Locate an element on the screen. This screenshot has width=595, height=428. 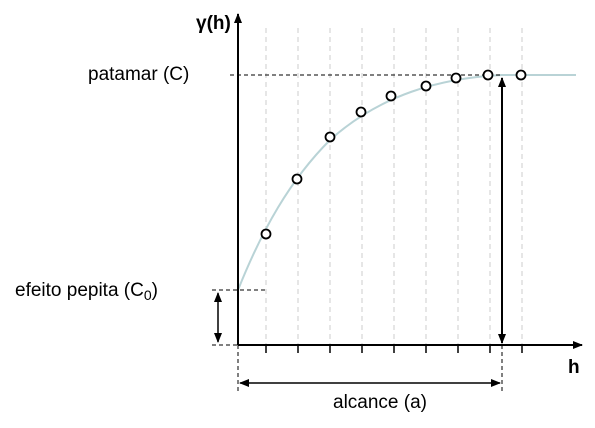
nugget-label: efeito pepita (C0) is located at coordinates (86, 291).